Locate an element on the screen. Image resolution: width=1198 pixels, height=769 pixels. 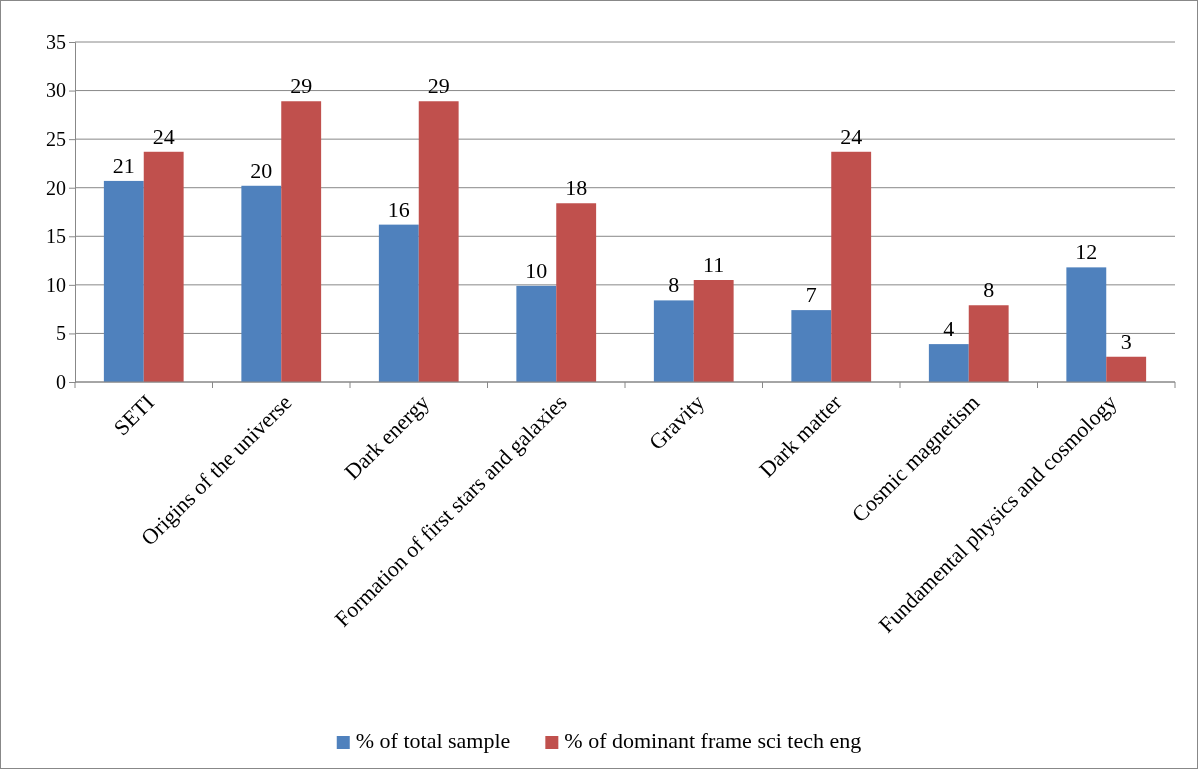
data-label: 7 is located at coordinates (811, 295).